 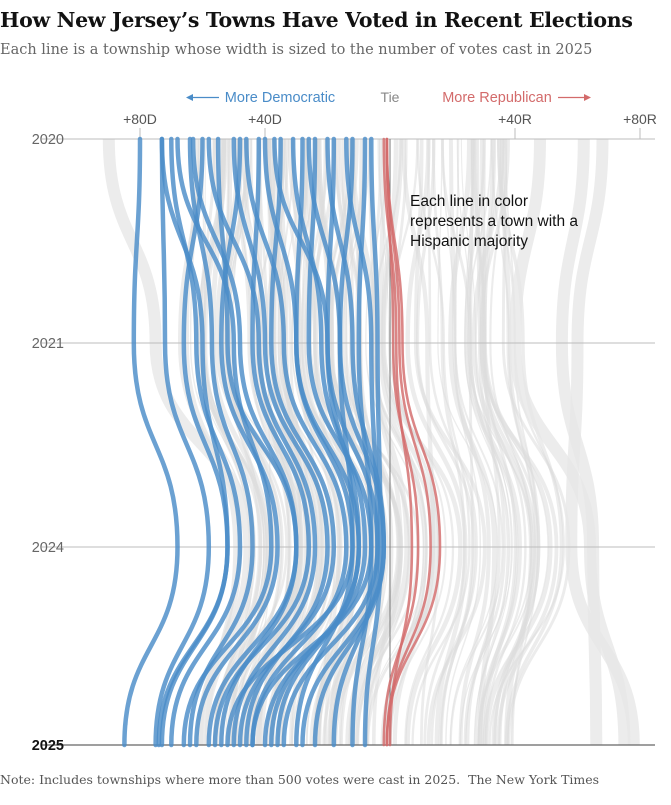 What do you see at coordinates (48, 140) in the screenshot?
I see `year-label: 2020` at bounding box center [48, 140].